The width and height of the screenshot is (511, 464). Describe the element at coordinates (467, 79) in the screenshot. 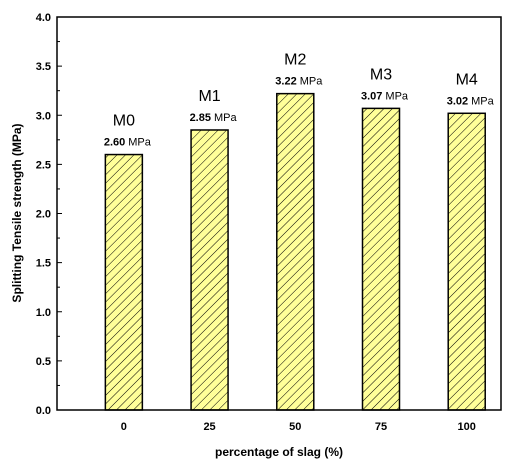

I see `bar-name-label: M4` at that location.